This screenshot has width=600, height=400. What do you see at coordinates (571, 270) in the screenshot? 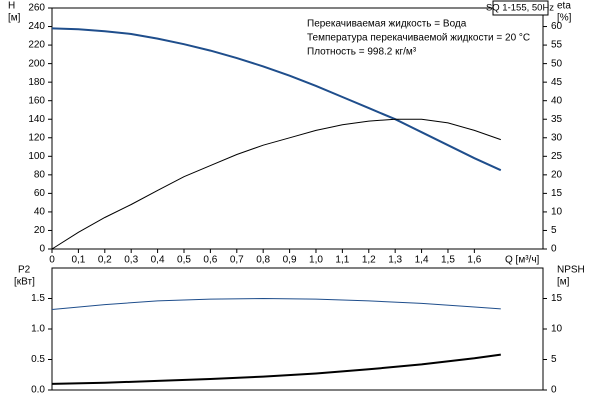
I see `y2-axis-label: NPSH` at bounding box center [571, 270].